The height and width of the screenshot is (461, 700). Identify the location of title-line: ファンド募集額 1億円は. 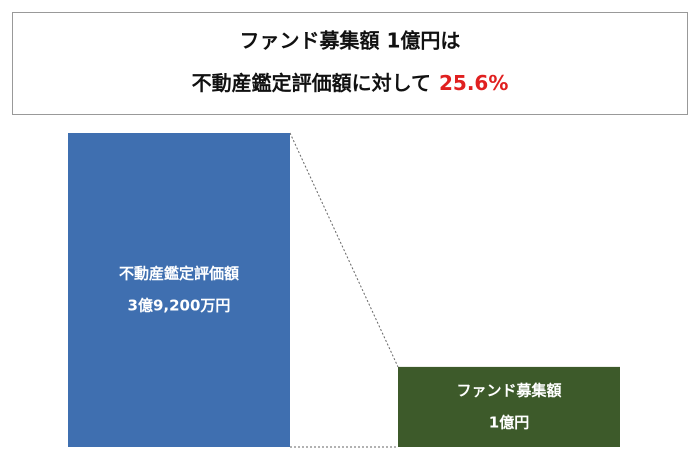
(350, 41).